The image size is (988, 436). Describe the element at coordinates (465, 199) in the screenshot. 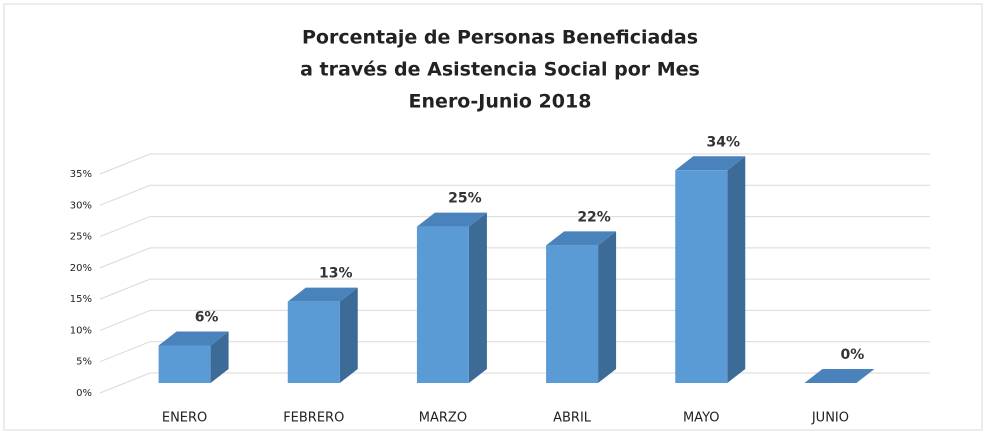

I see `value-label: 25%` at that location.